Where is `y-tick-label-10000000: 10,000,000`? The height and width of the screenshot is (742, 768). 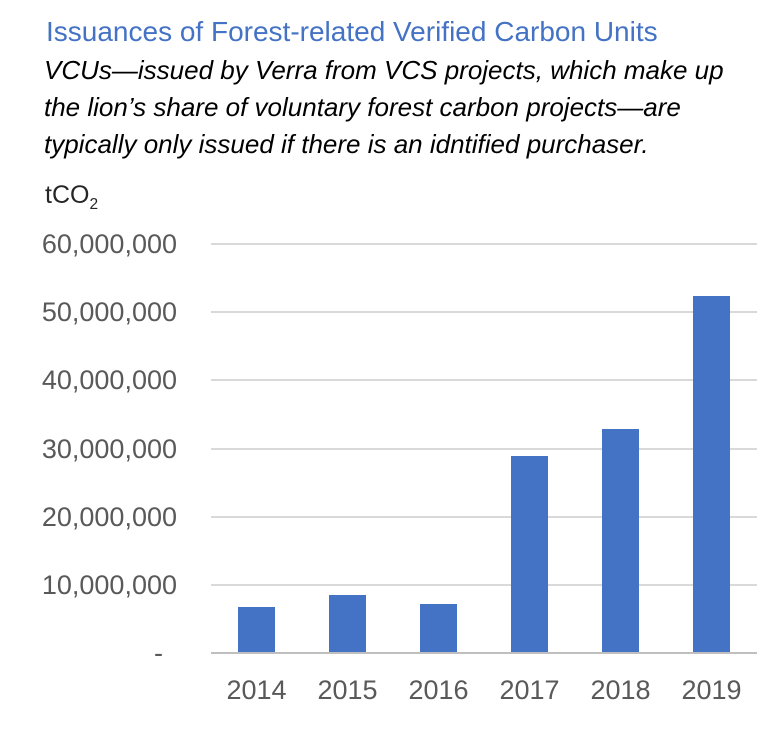
y-tick-label-10000000: 10,000,000 is located at coordinates (109, 584).